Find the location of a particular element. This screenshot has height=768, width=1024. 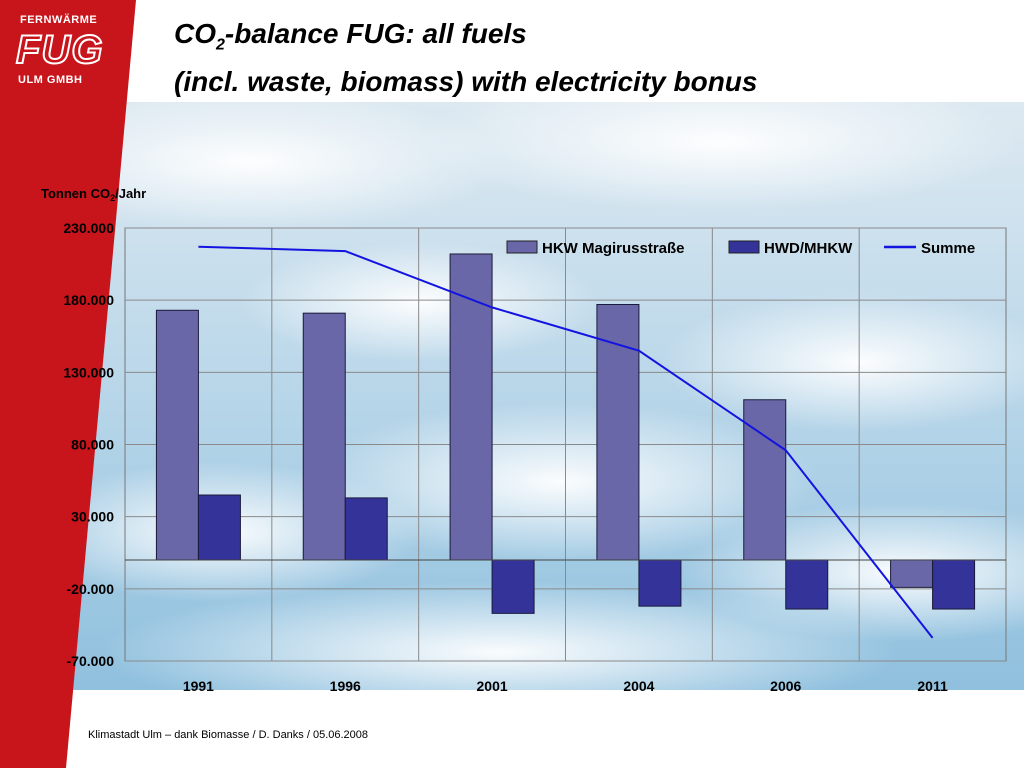

x-tick-label: 2004 is located at coordinates (638, 686).